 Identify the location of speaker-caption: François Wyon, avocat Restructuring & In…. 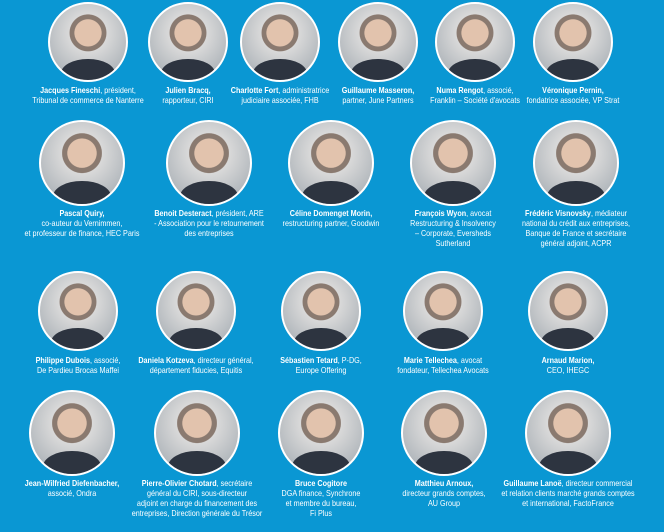
(453, 228).